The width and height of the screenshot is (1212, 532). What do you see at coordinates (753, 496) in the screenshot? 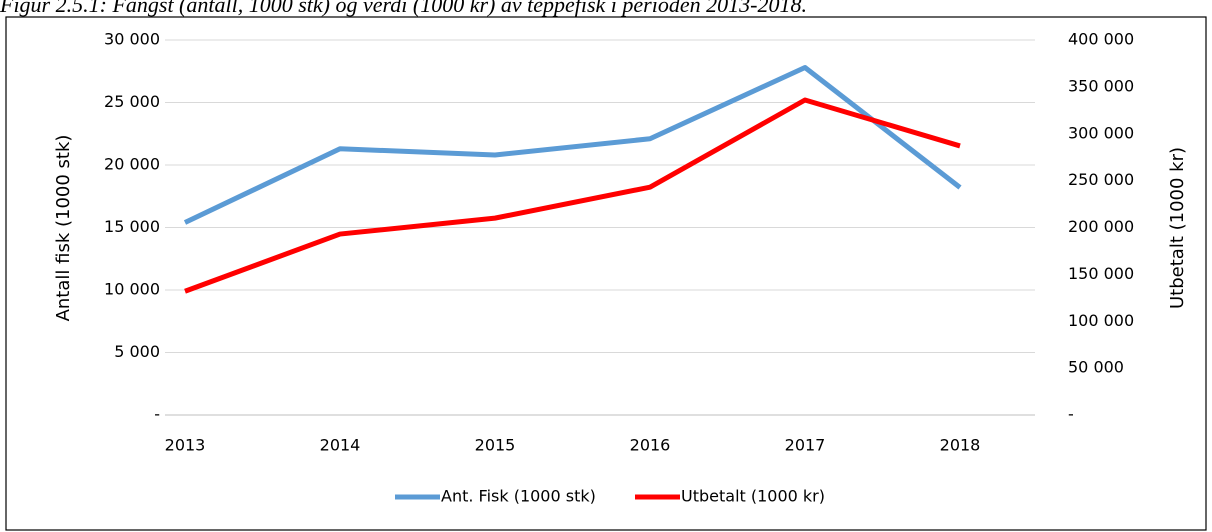
I see `legend-label: Utbetalt (1000 kr)` at bounding box center [753, 496].